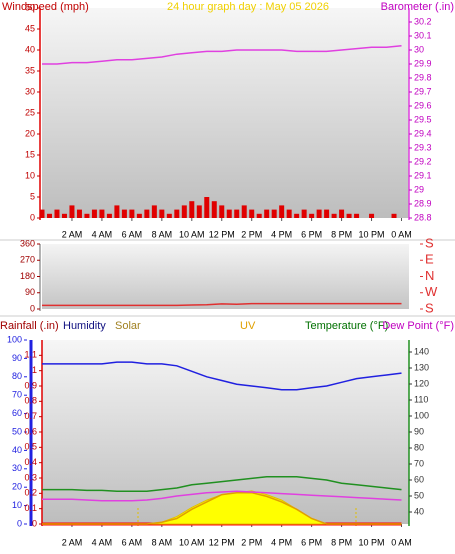  I want to click on y-tick-label: 0.2, so click(30, 493).